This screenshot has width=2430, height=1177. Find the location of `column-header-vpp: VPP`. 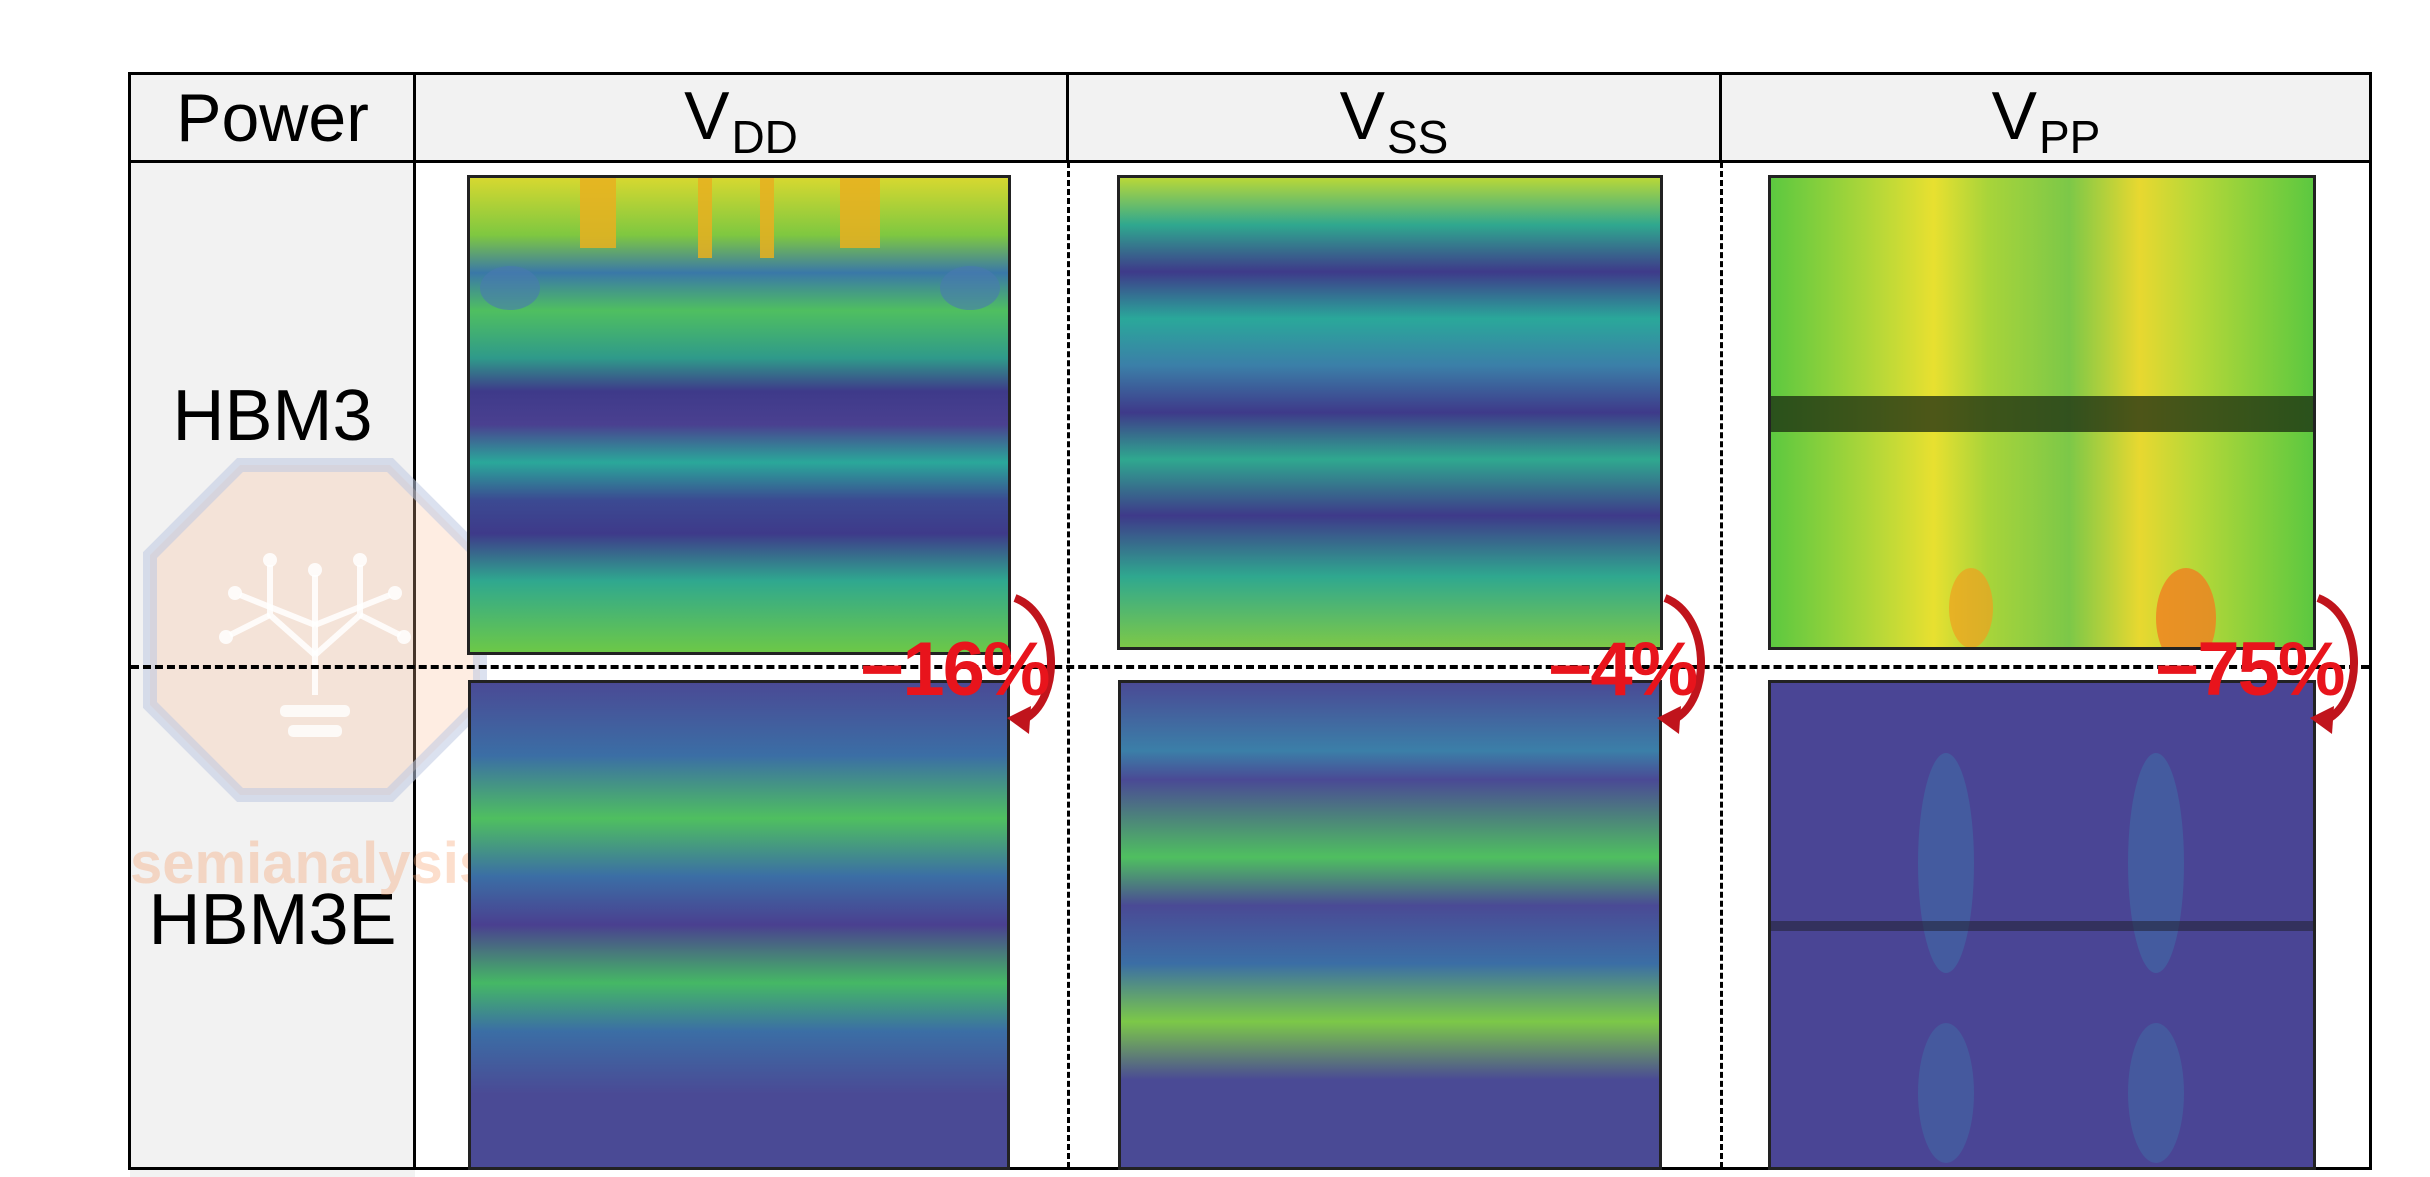

column-header-vpp: VPP is located at coordinates (2046, 120).